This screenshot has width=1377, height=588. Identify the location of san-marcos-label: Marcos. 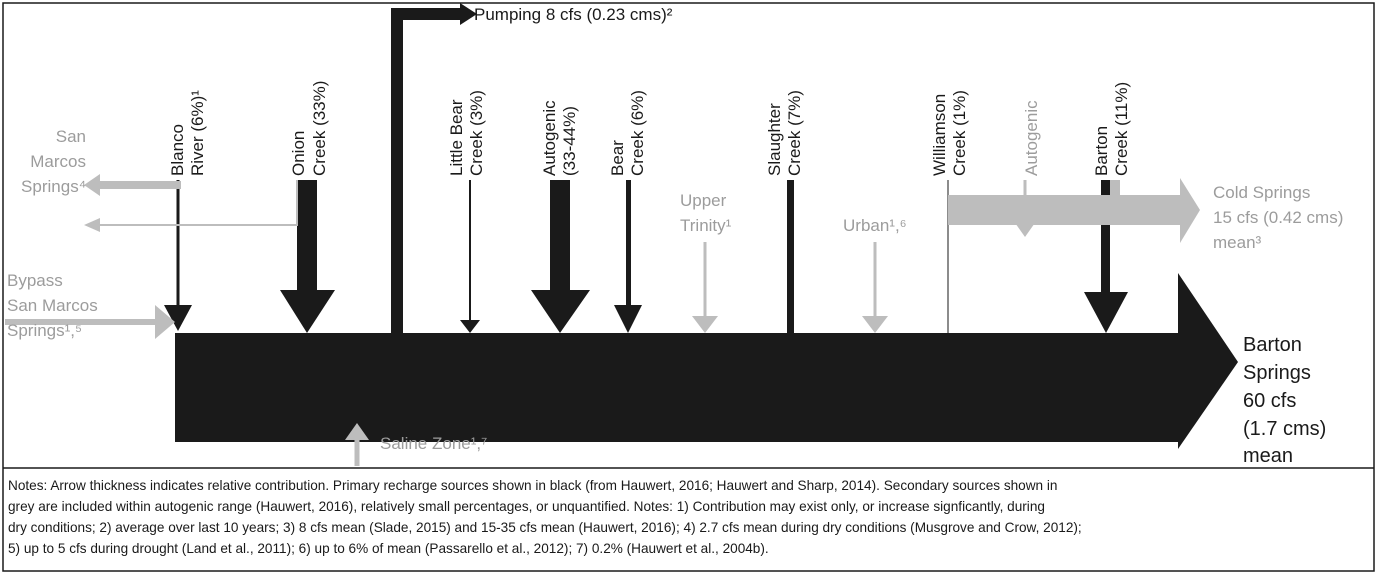
(58, 161).